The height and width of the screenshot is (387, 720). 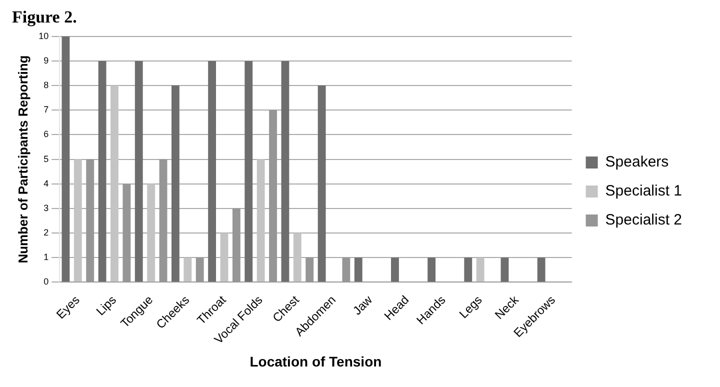 What do you see at coordinates (643, 220) in the screenshot?
I see `legend-label: Specialist 2` at bounding box center [643, 220].